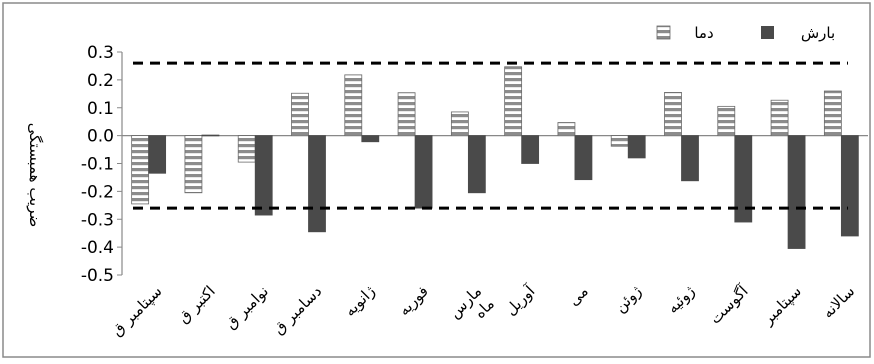  Describe the element at coordinates (100, 109) in the screenshot. I see `y-tick-label: 0.1` at that location.